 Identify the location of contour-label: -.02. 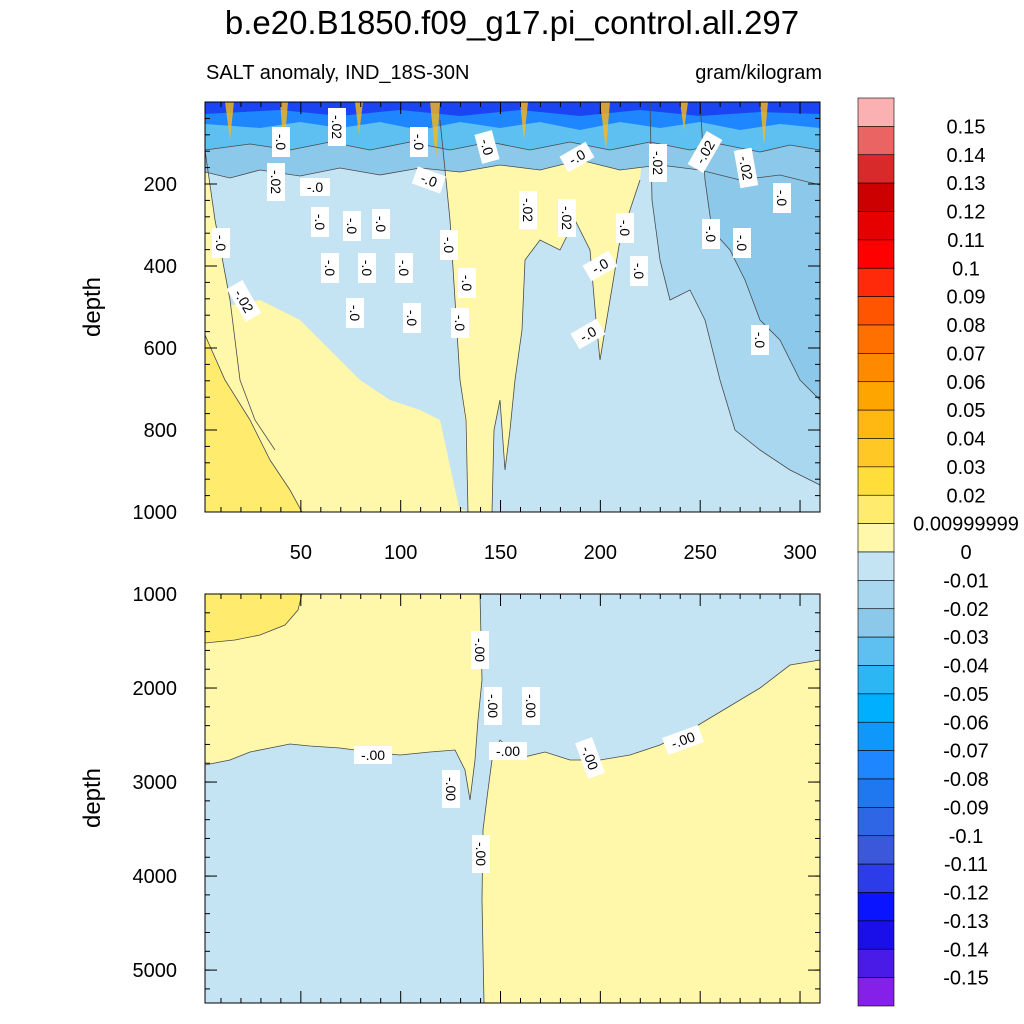
(337, 127).